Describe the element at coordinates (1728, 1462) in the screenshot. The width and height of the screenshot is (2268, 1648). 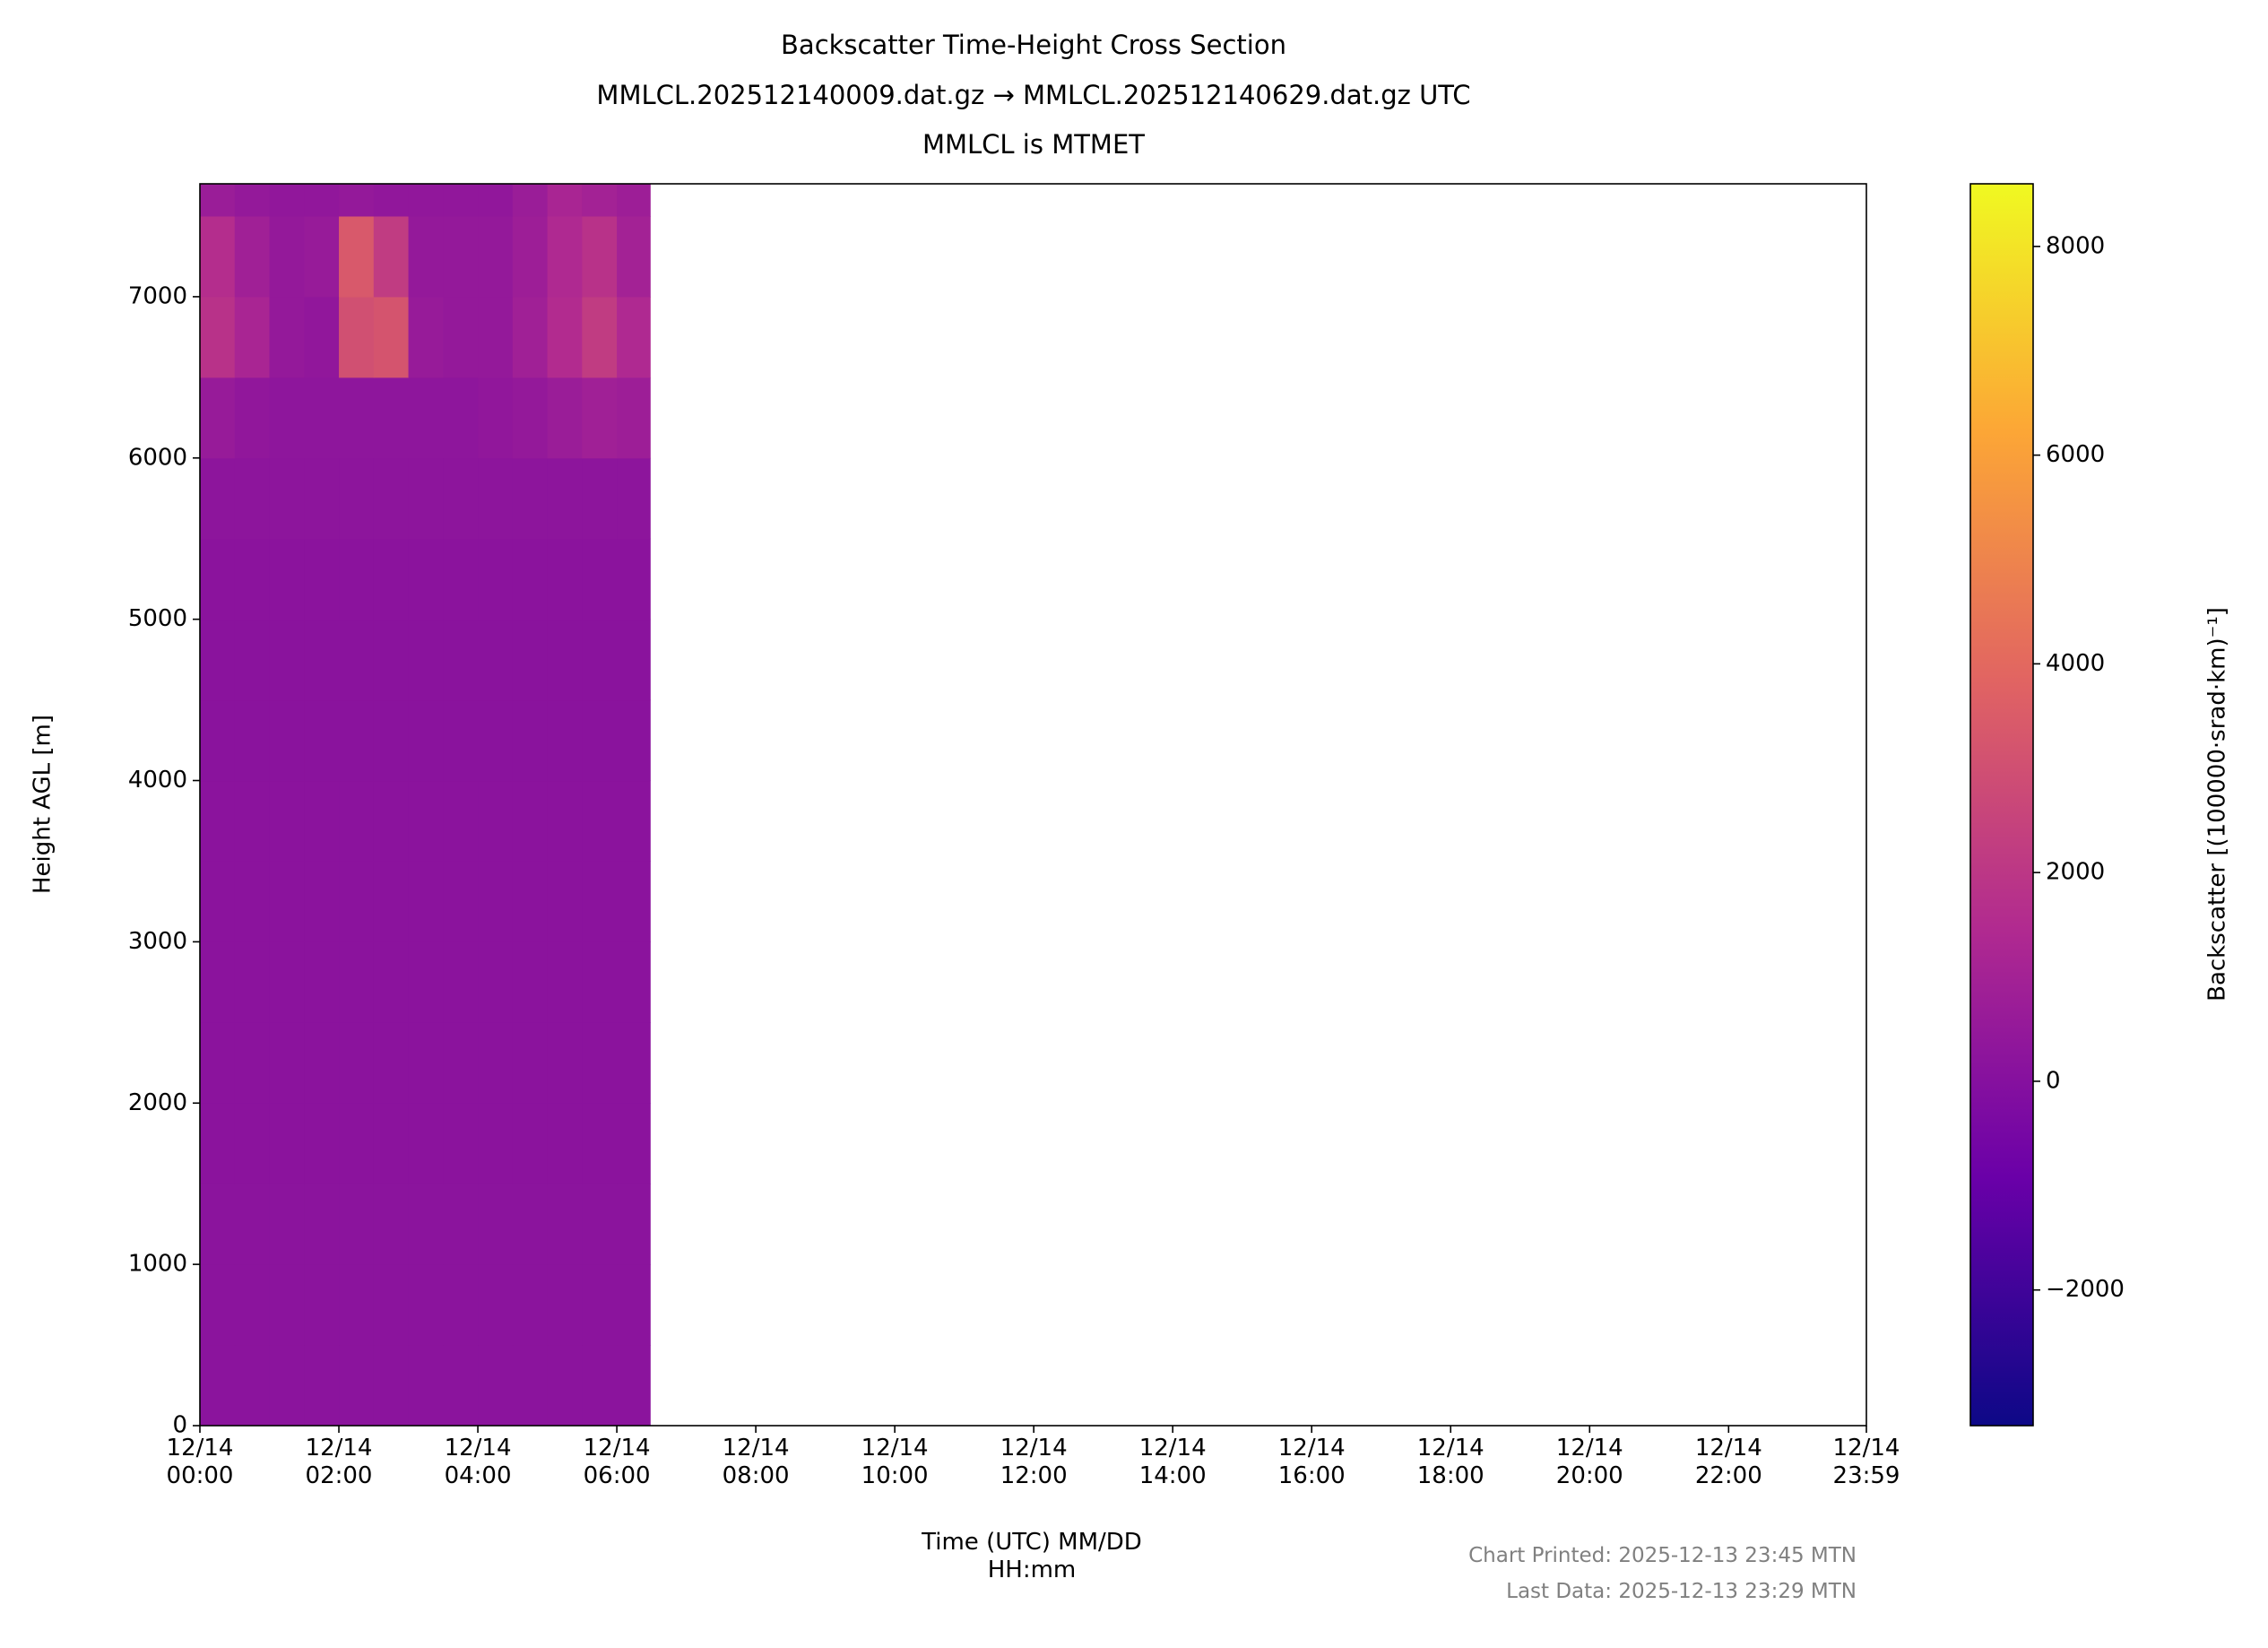
I see `x-tick-label: 12/14 22:00` at that location.